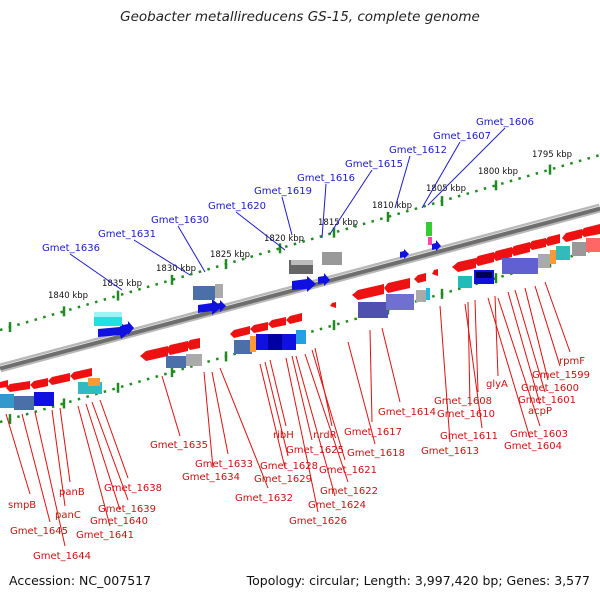 This screenshot has height=600, width=600. What do you see at coordinates (22, 505) in the screenshot?
I see `reverse-gene-label: smpB` at bounding box center [22, 505].